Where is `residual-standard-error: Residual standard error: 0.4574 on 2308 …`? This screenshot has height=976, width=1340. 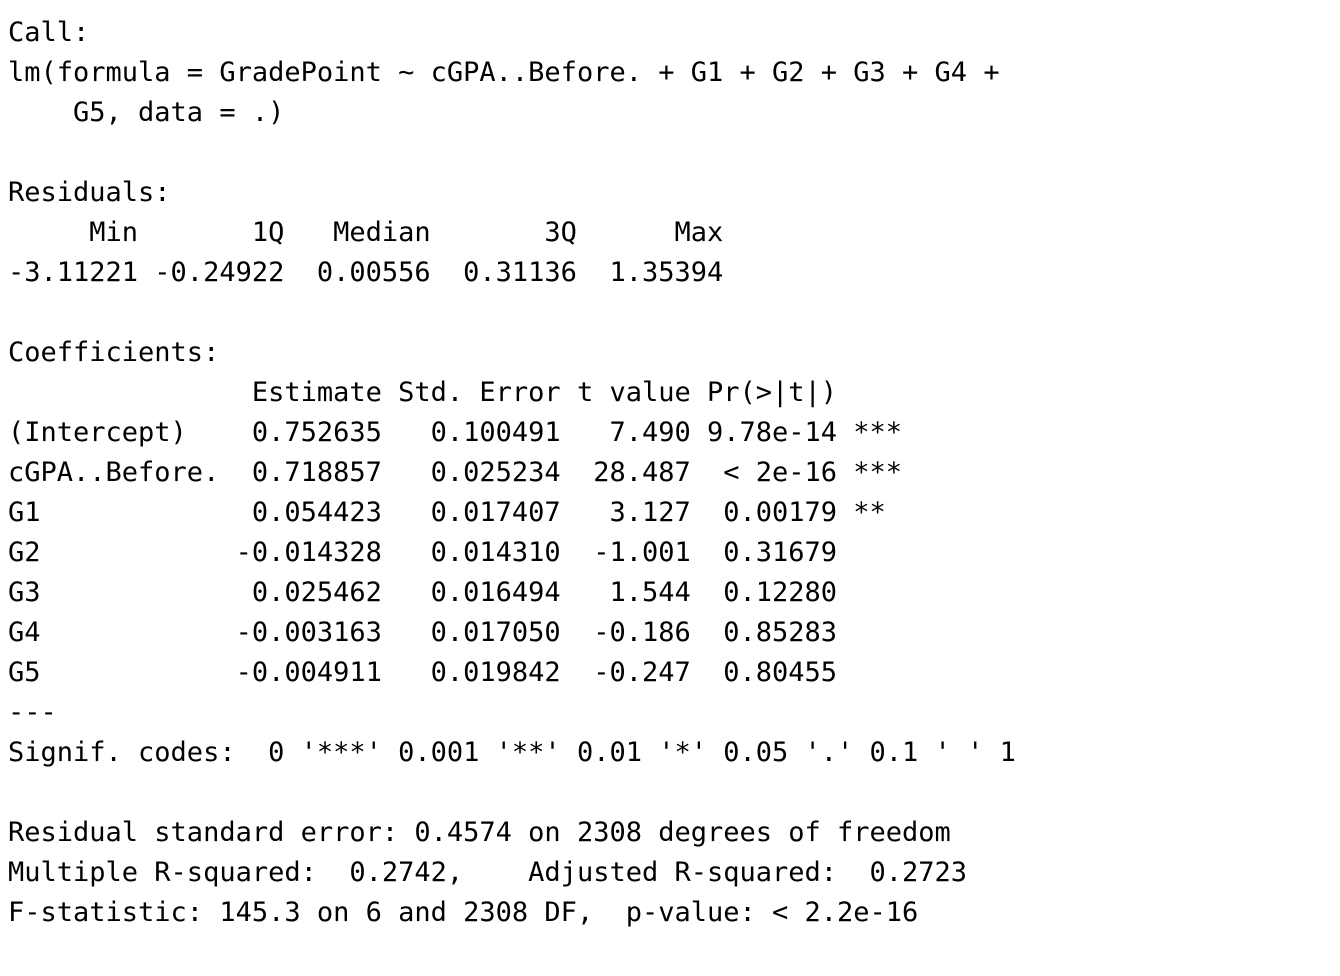 residual-standard-error: Residual standard error: 0.4574 on 2308 … is located at coordinates (479, 832).